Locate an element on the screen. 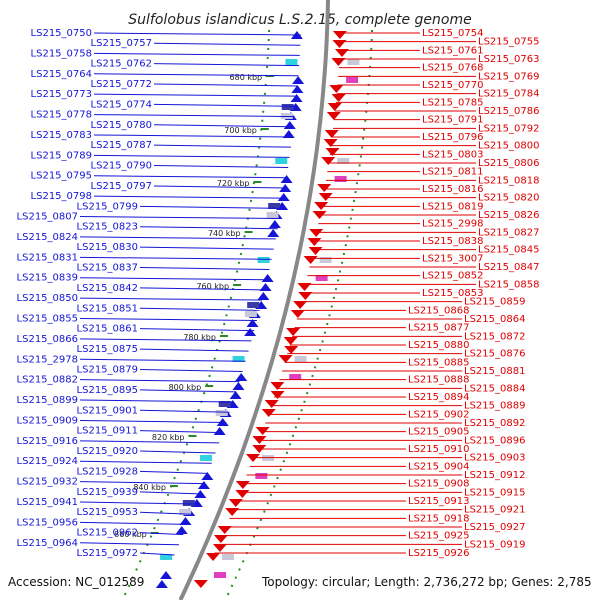 Image resolution: width=600 pixels, height=600 pixels. forward-gene-label: LS215_0837 is located at coordinates (107, 268).